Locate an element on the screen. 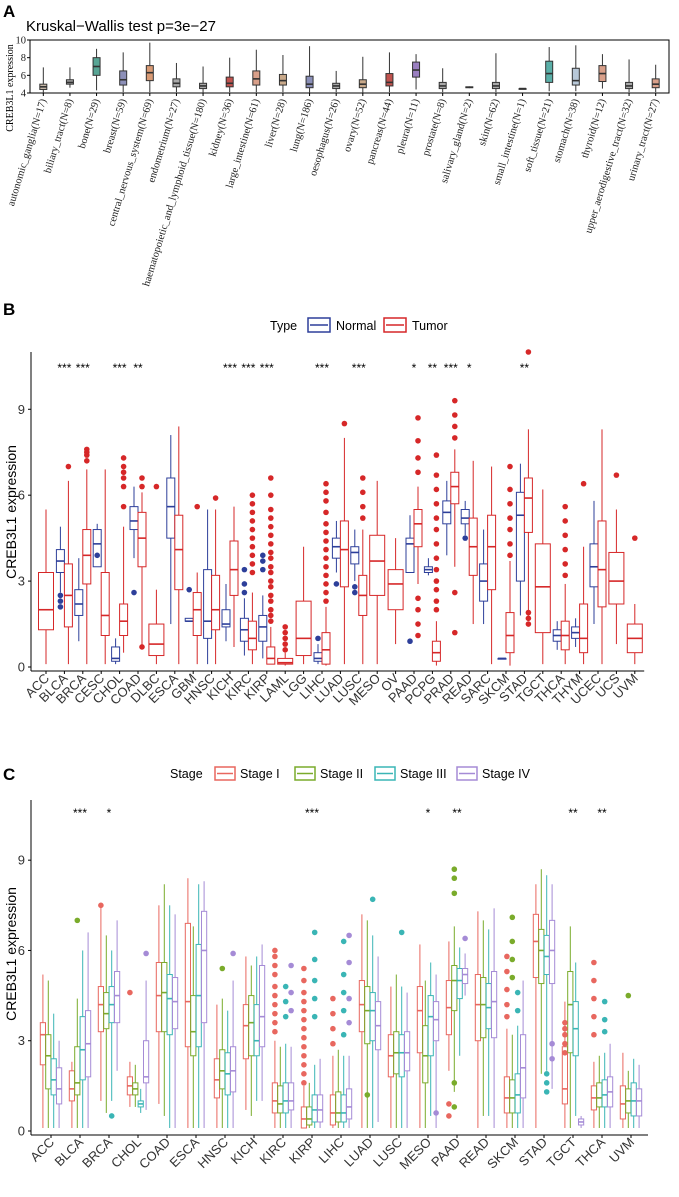  panel-c-outlier-lihc is located at coordinates (349, 998).